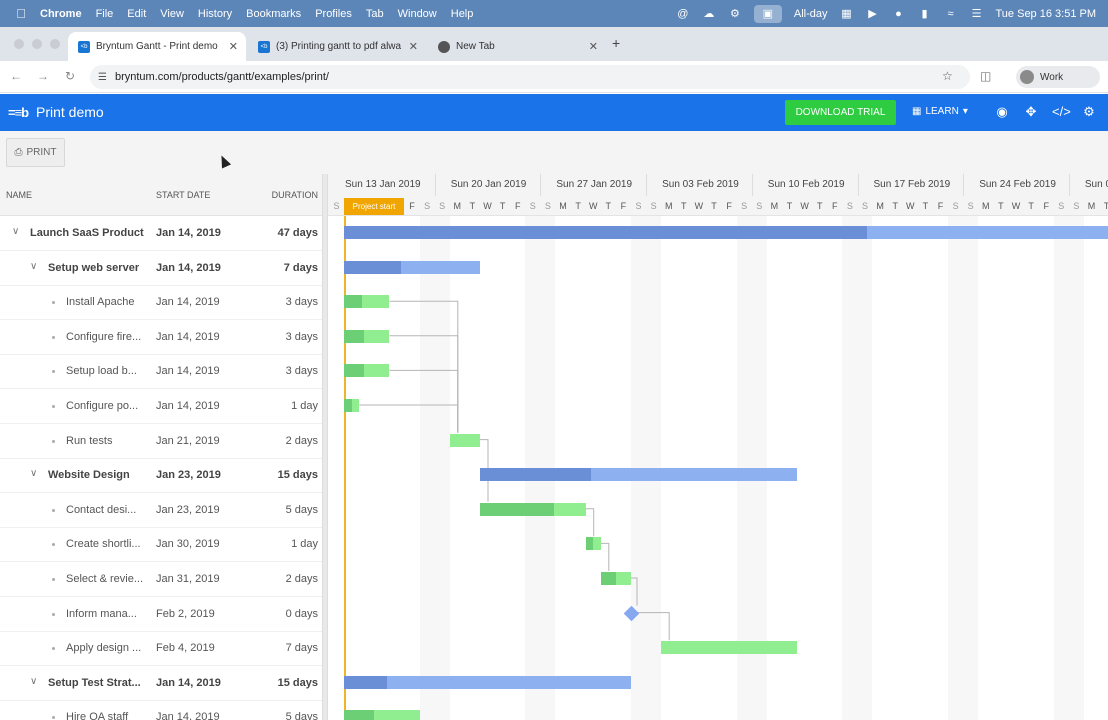 The width and height of the screenshot is (1108, 720). What do you see at coordinates (976, 14) in the screenshot?
I see `control-center-icon: ☰` at bounding box center [976, 14].